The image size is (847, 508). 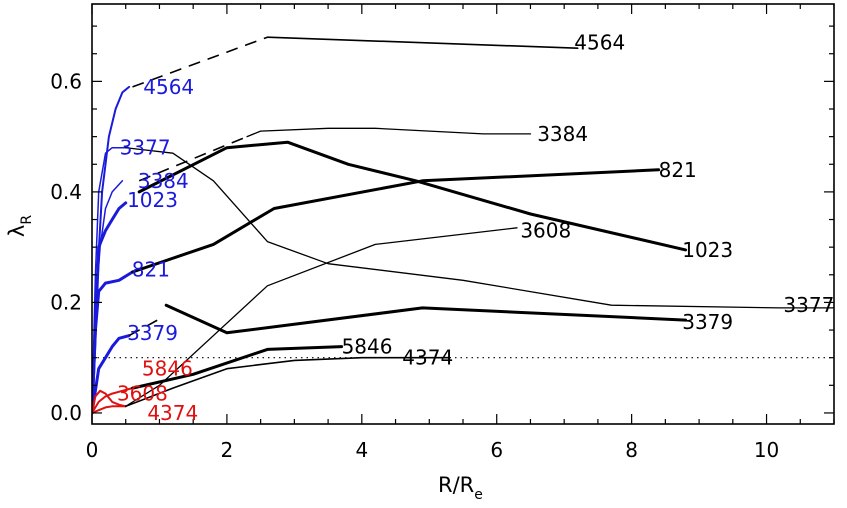 I want to click on curve-label-3377-black: 3377, so click(x=808, y=305).